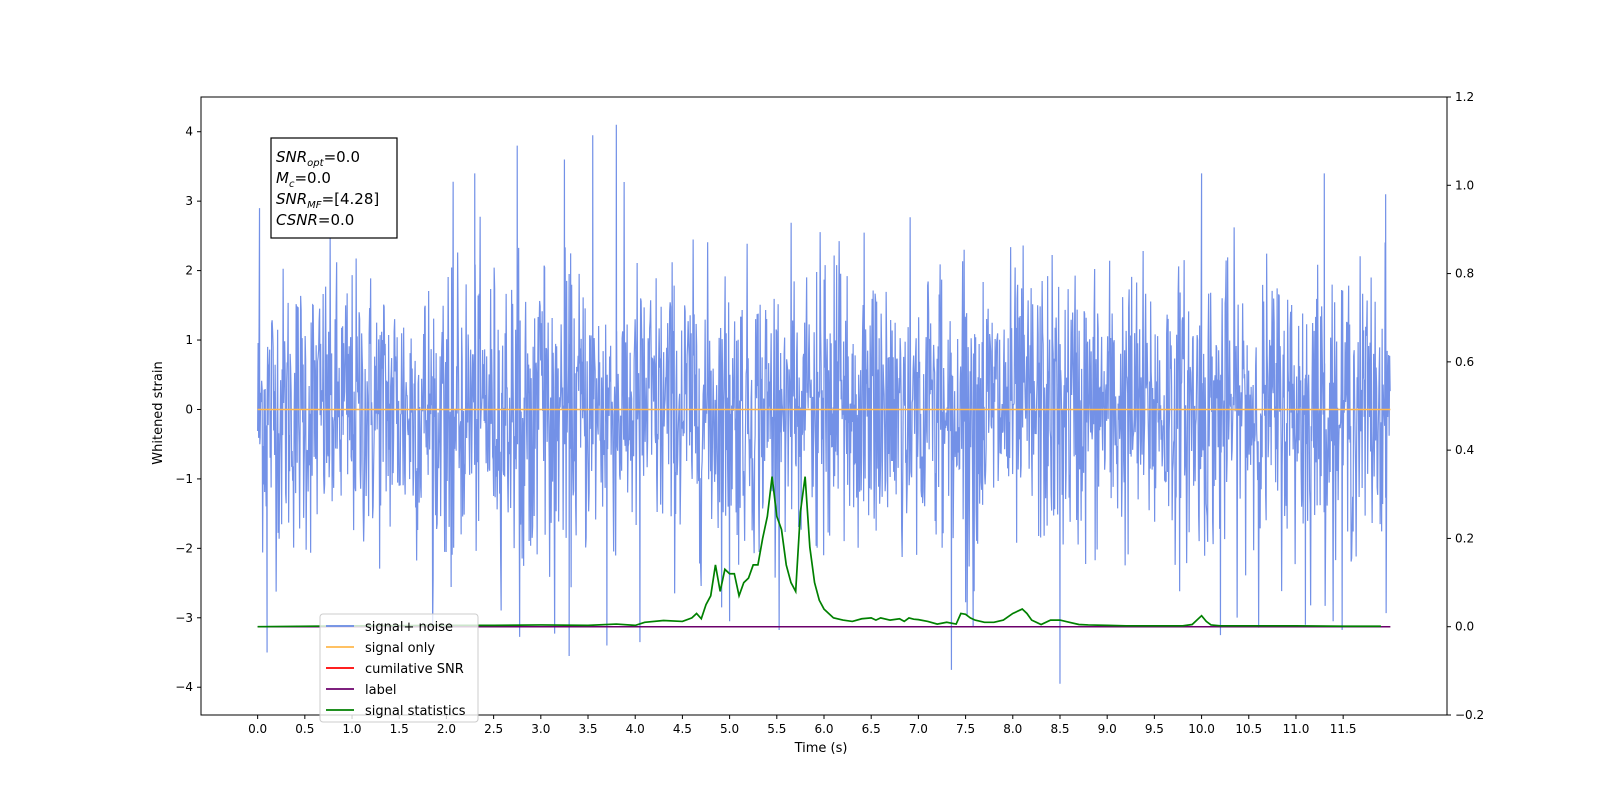 This screenshot has height=800, width=1600. I want to click on y-left-tick-label: 3, so click(189, 201).